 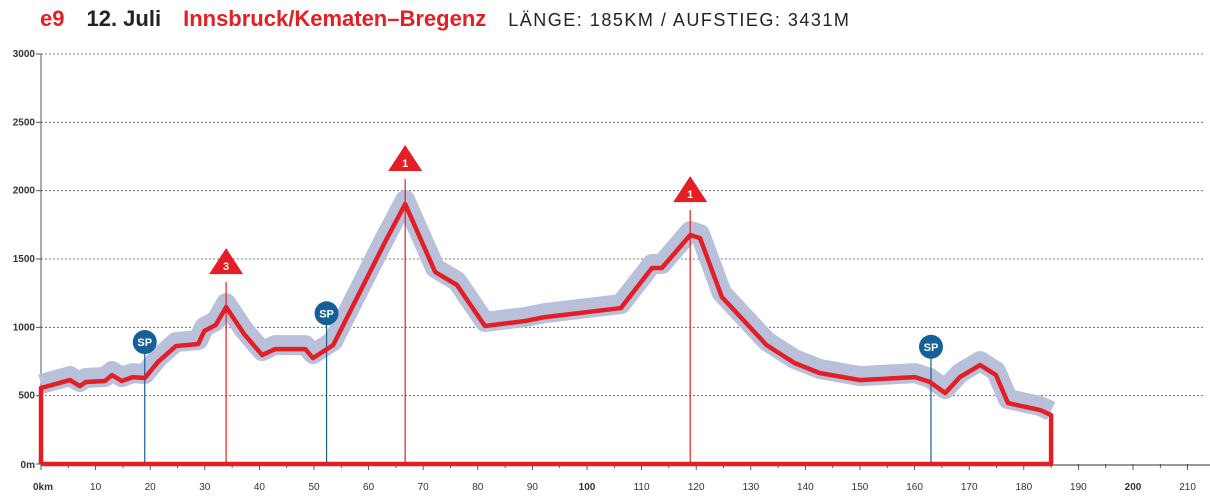 I want to click on x-tick-label: 170, so click(x=969, y=487).